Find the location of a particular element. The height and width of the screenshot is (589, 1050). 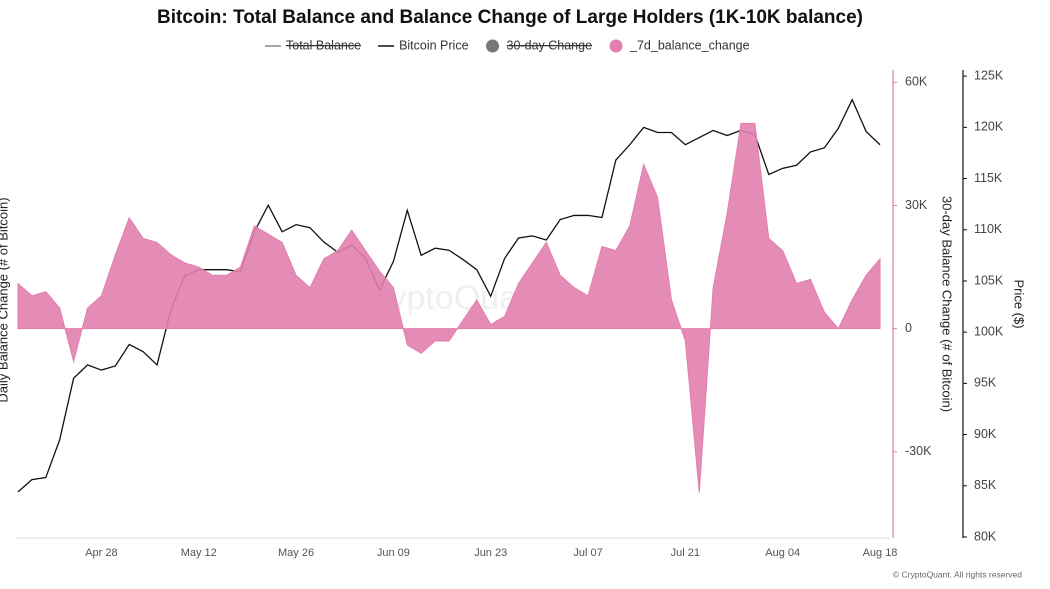

legend-item: 30-day Change is located at coordinates (539, 45).